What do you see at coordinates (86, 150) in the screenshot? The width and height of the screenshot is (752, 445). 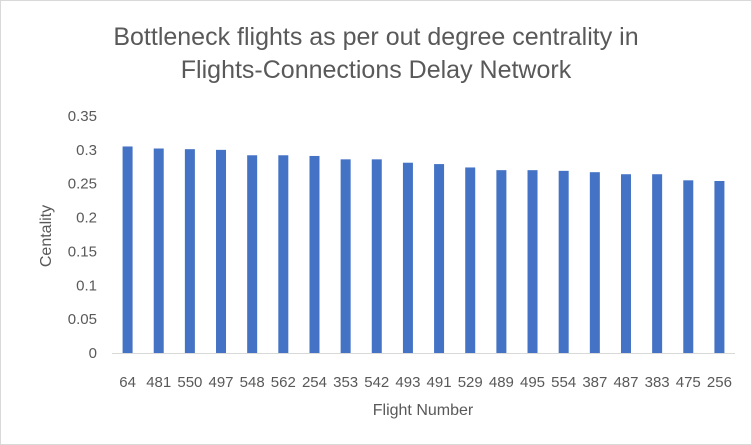 I see `y-tick-label: 0.3` at bounding box center [86, 150].